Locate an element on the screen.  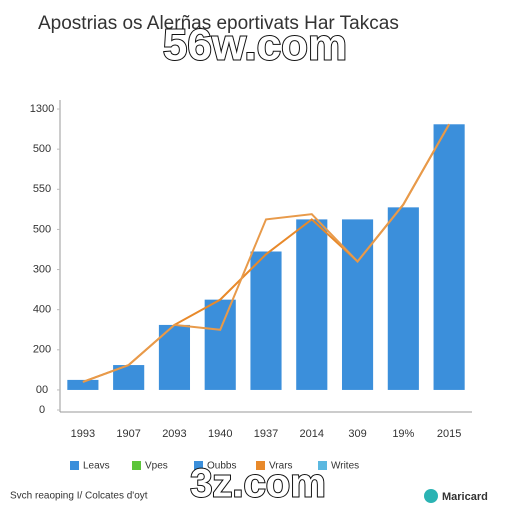
y-tick-label: 550 is located at coordinates (42, 189).